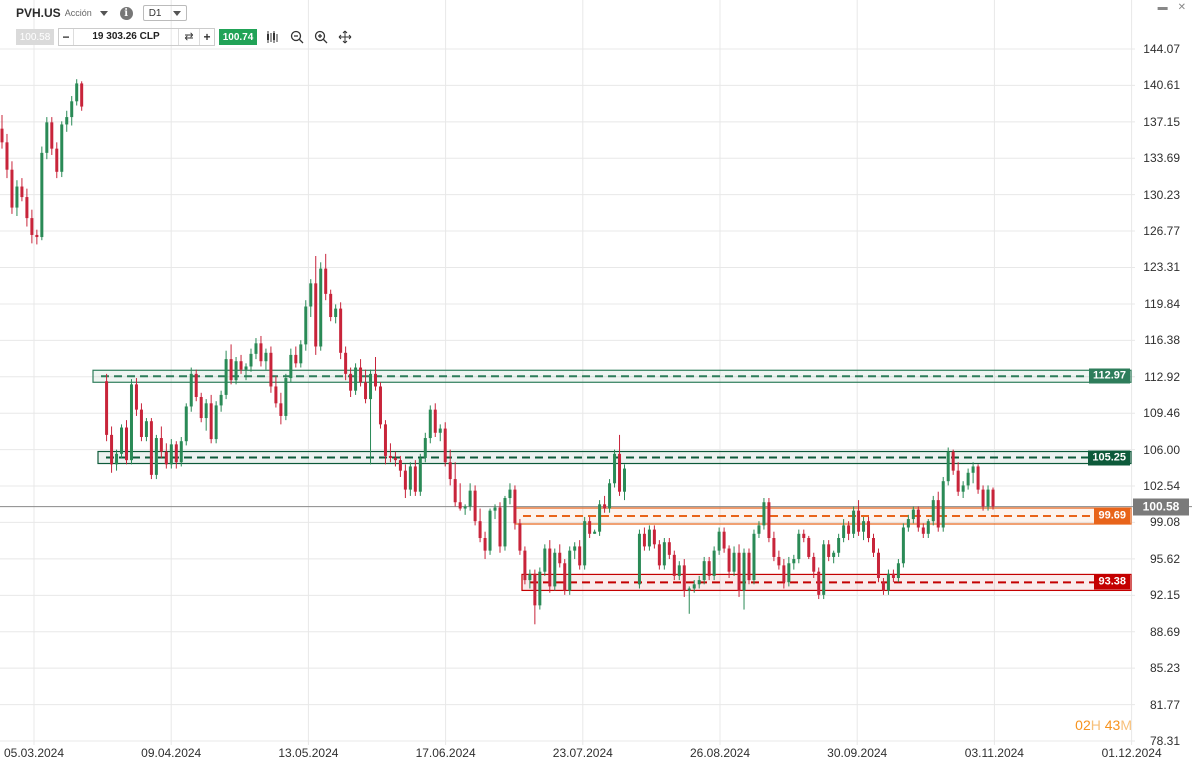  What do you see at coordinates (1109, 457) in the screenshot?
I see `price-level-tag: 105.25` at bounding box center [1109, 457].